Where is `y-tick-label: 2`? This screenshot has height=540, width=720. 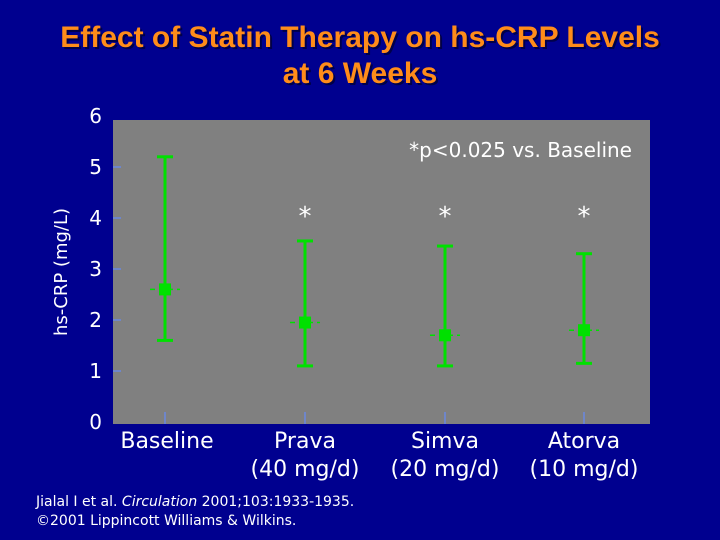 y-tick-label: 2 is located at coordinates (95, 320).